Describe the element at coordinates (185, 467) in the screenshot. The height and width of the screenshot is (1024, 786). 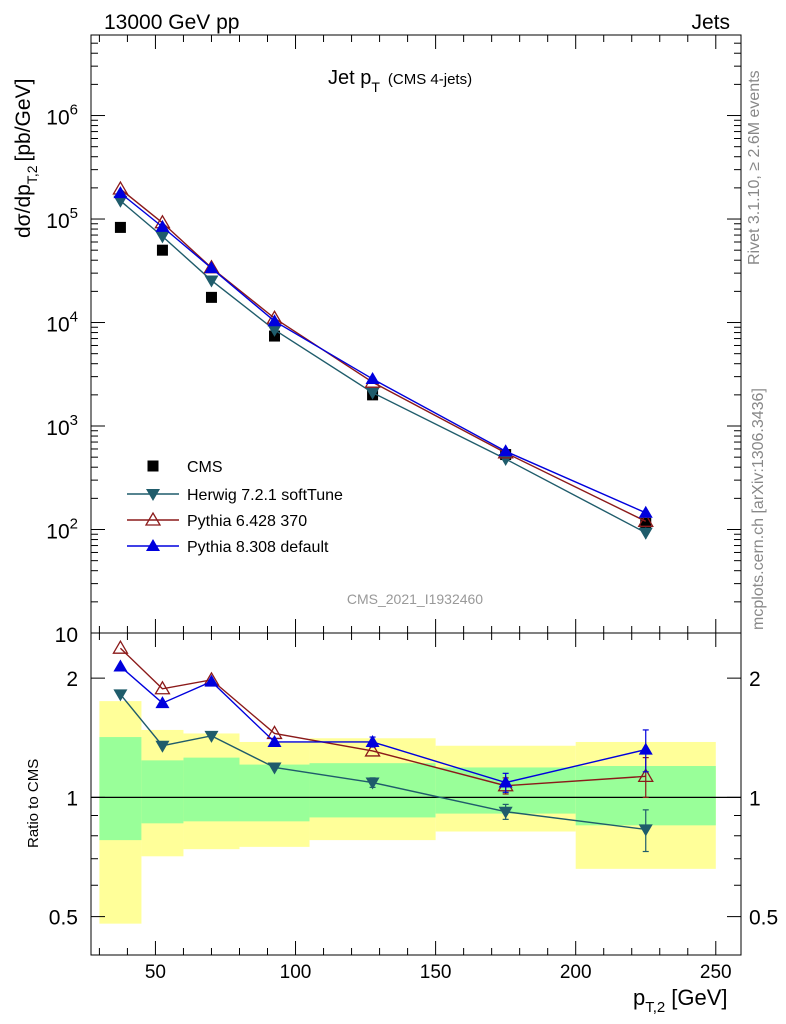
I see `legend-item: CMS` at that location.